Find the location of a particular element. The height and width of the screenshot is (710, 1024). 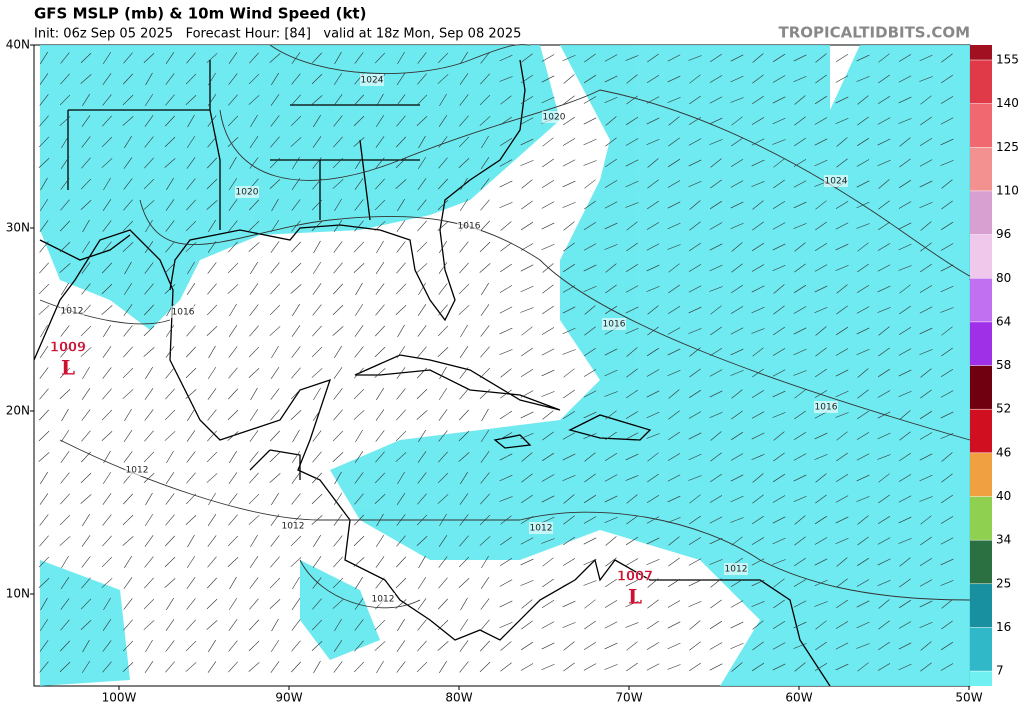

isobar-label: 1012 is located at coordinates (293, 527).